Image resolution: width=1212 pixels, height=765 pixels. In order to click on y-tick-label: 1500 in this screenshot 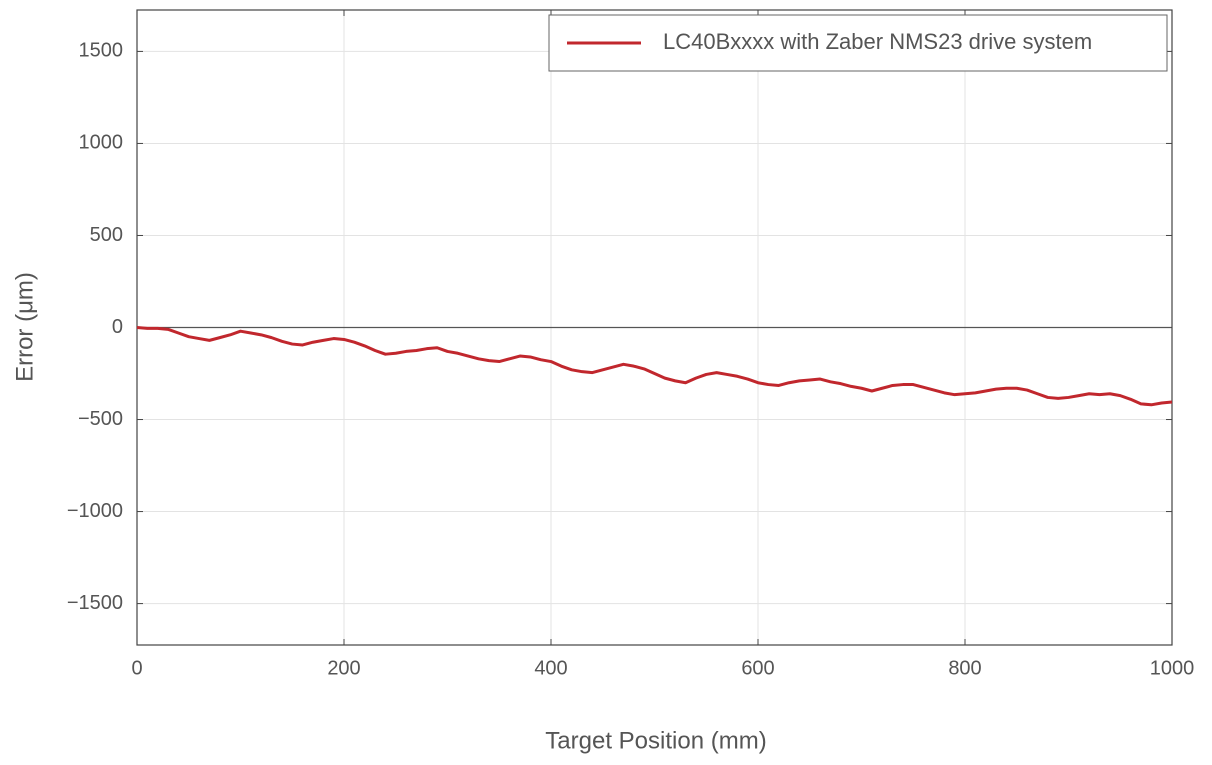, I will do `click(101, 51)`.